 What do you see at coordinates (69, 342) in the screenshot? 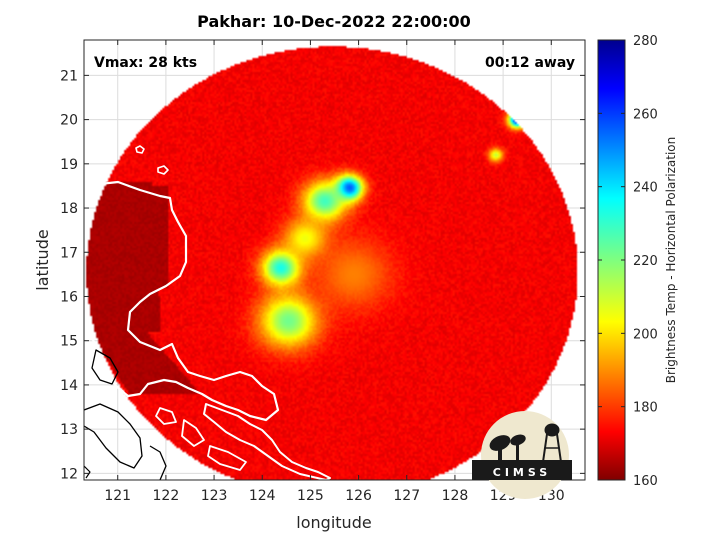
I see `y-tick-label: 15` at bounding box center [69, 342].